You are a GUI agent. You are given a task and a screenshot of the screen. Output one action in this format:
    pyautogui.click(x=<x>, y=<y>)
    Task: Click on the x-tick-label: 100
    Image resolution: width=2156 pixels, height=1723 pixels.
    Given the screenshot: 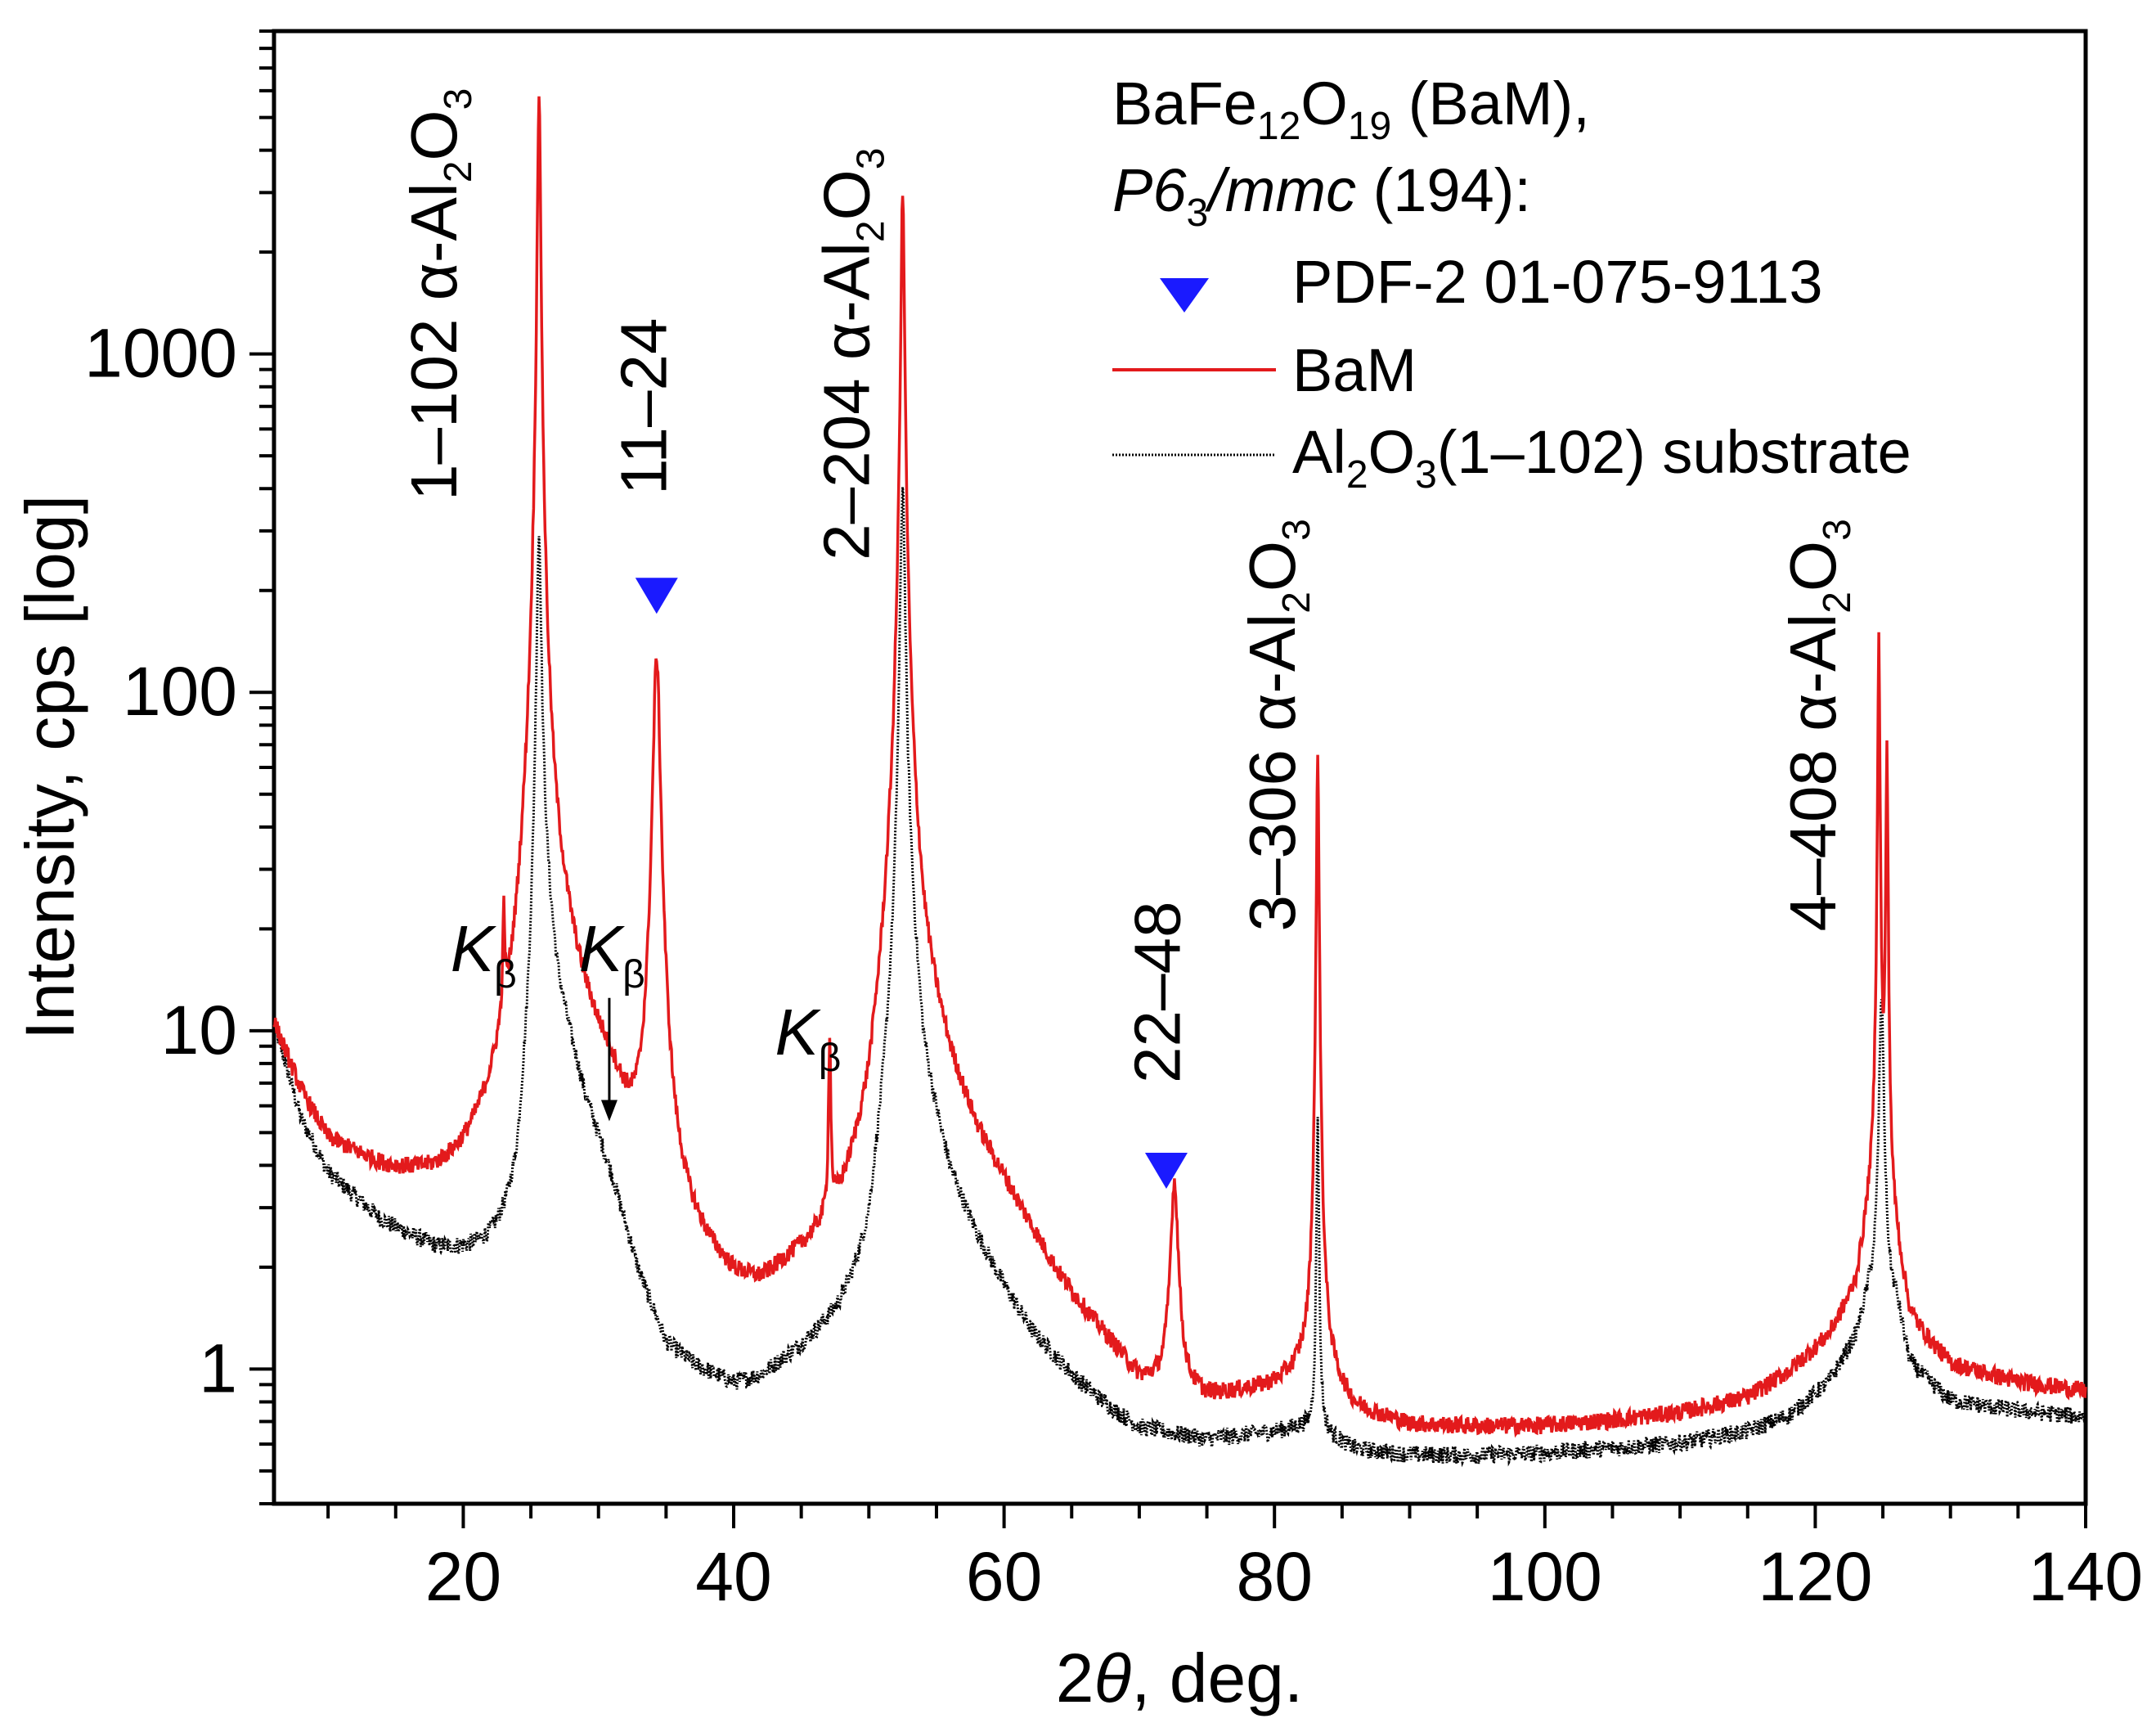 What is the action you would take?
    pyautogui.click(x=1545, y=1576)
    